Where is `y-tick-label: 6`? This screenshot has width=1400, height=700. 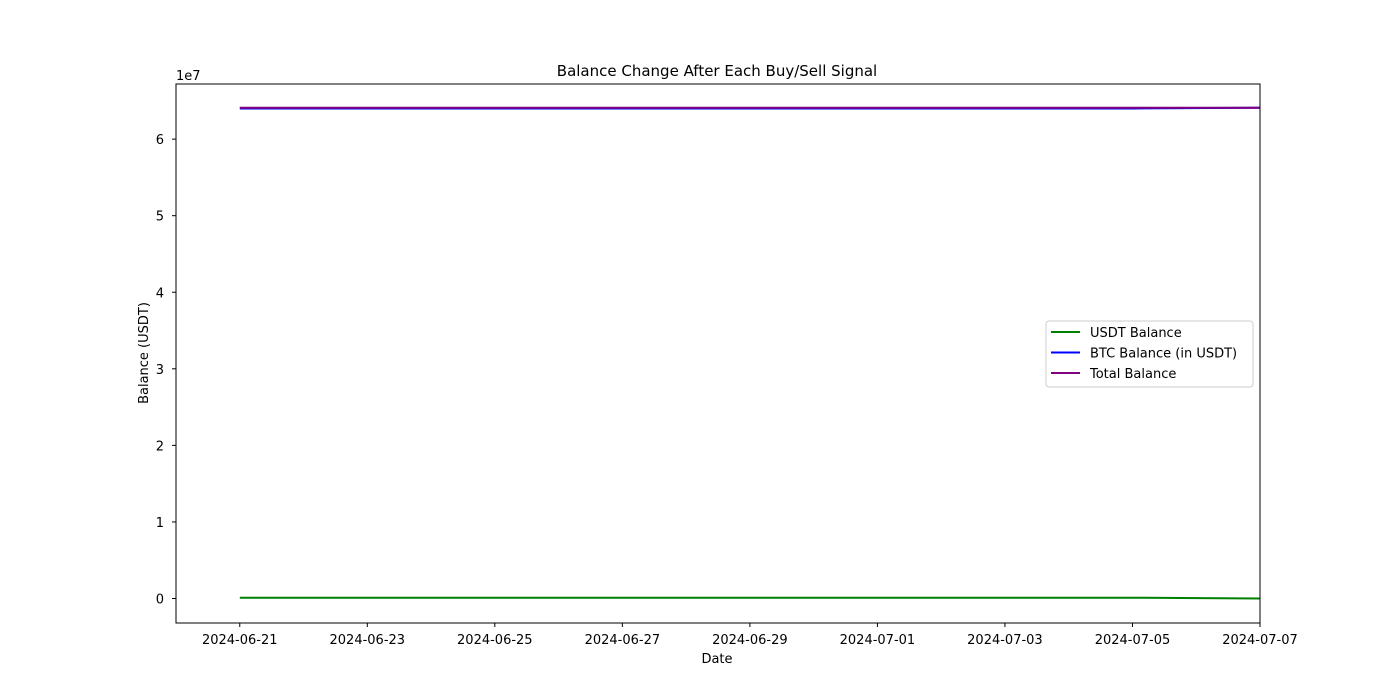
y-tick-label: 6 is located at coordinates (160, 140).